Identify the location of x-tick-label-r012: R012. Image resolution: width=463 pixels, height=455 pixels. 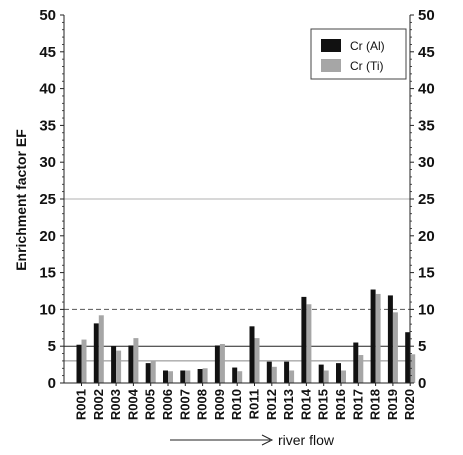
(271, 404).